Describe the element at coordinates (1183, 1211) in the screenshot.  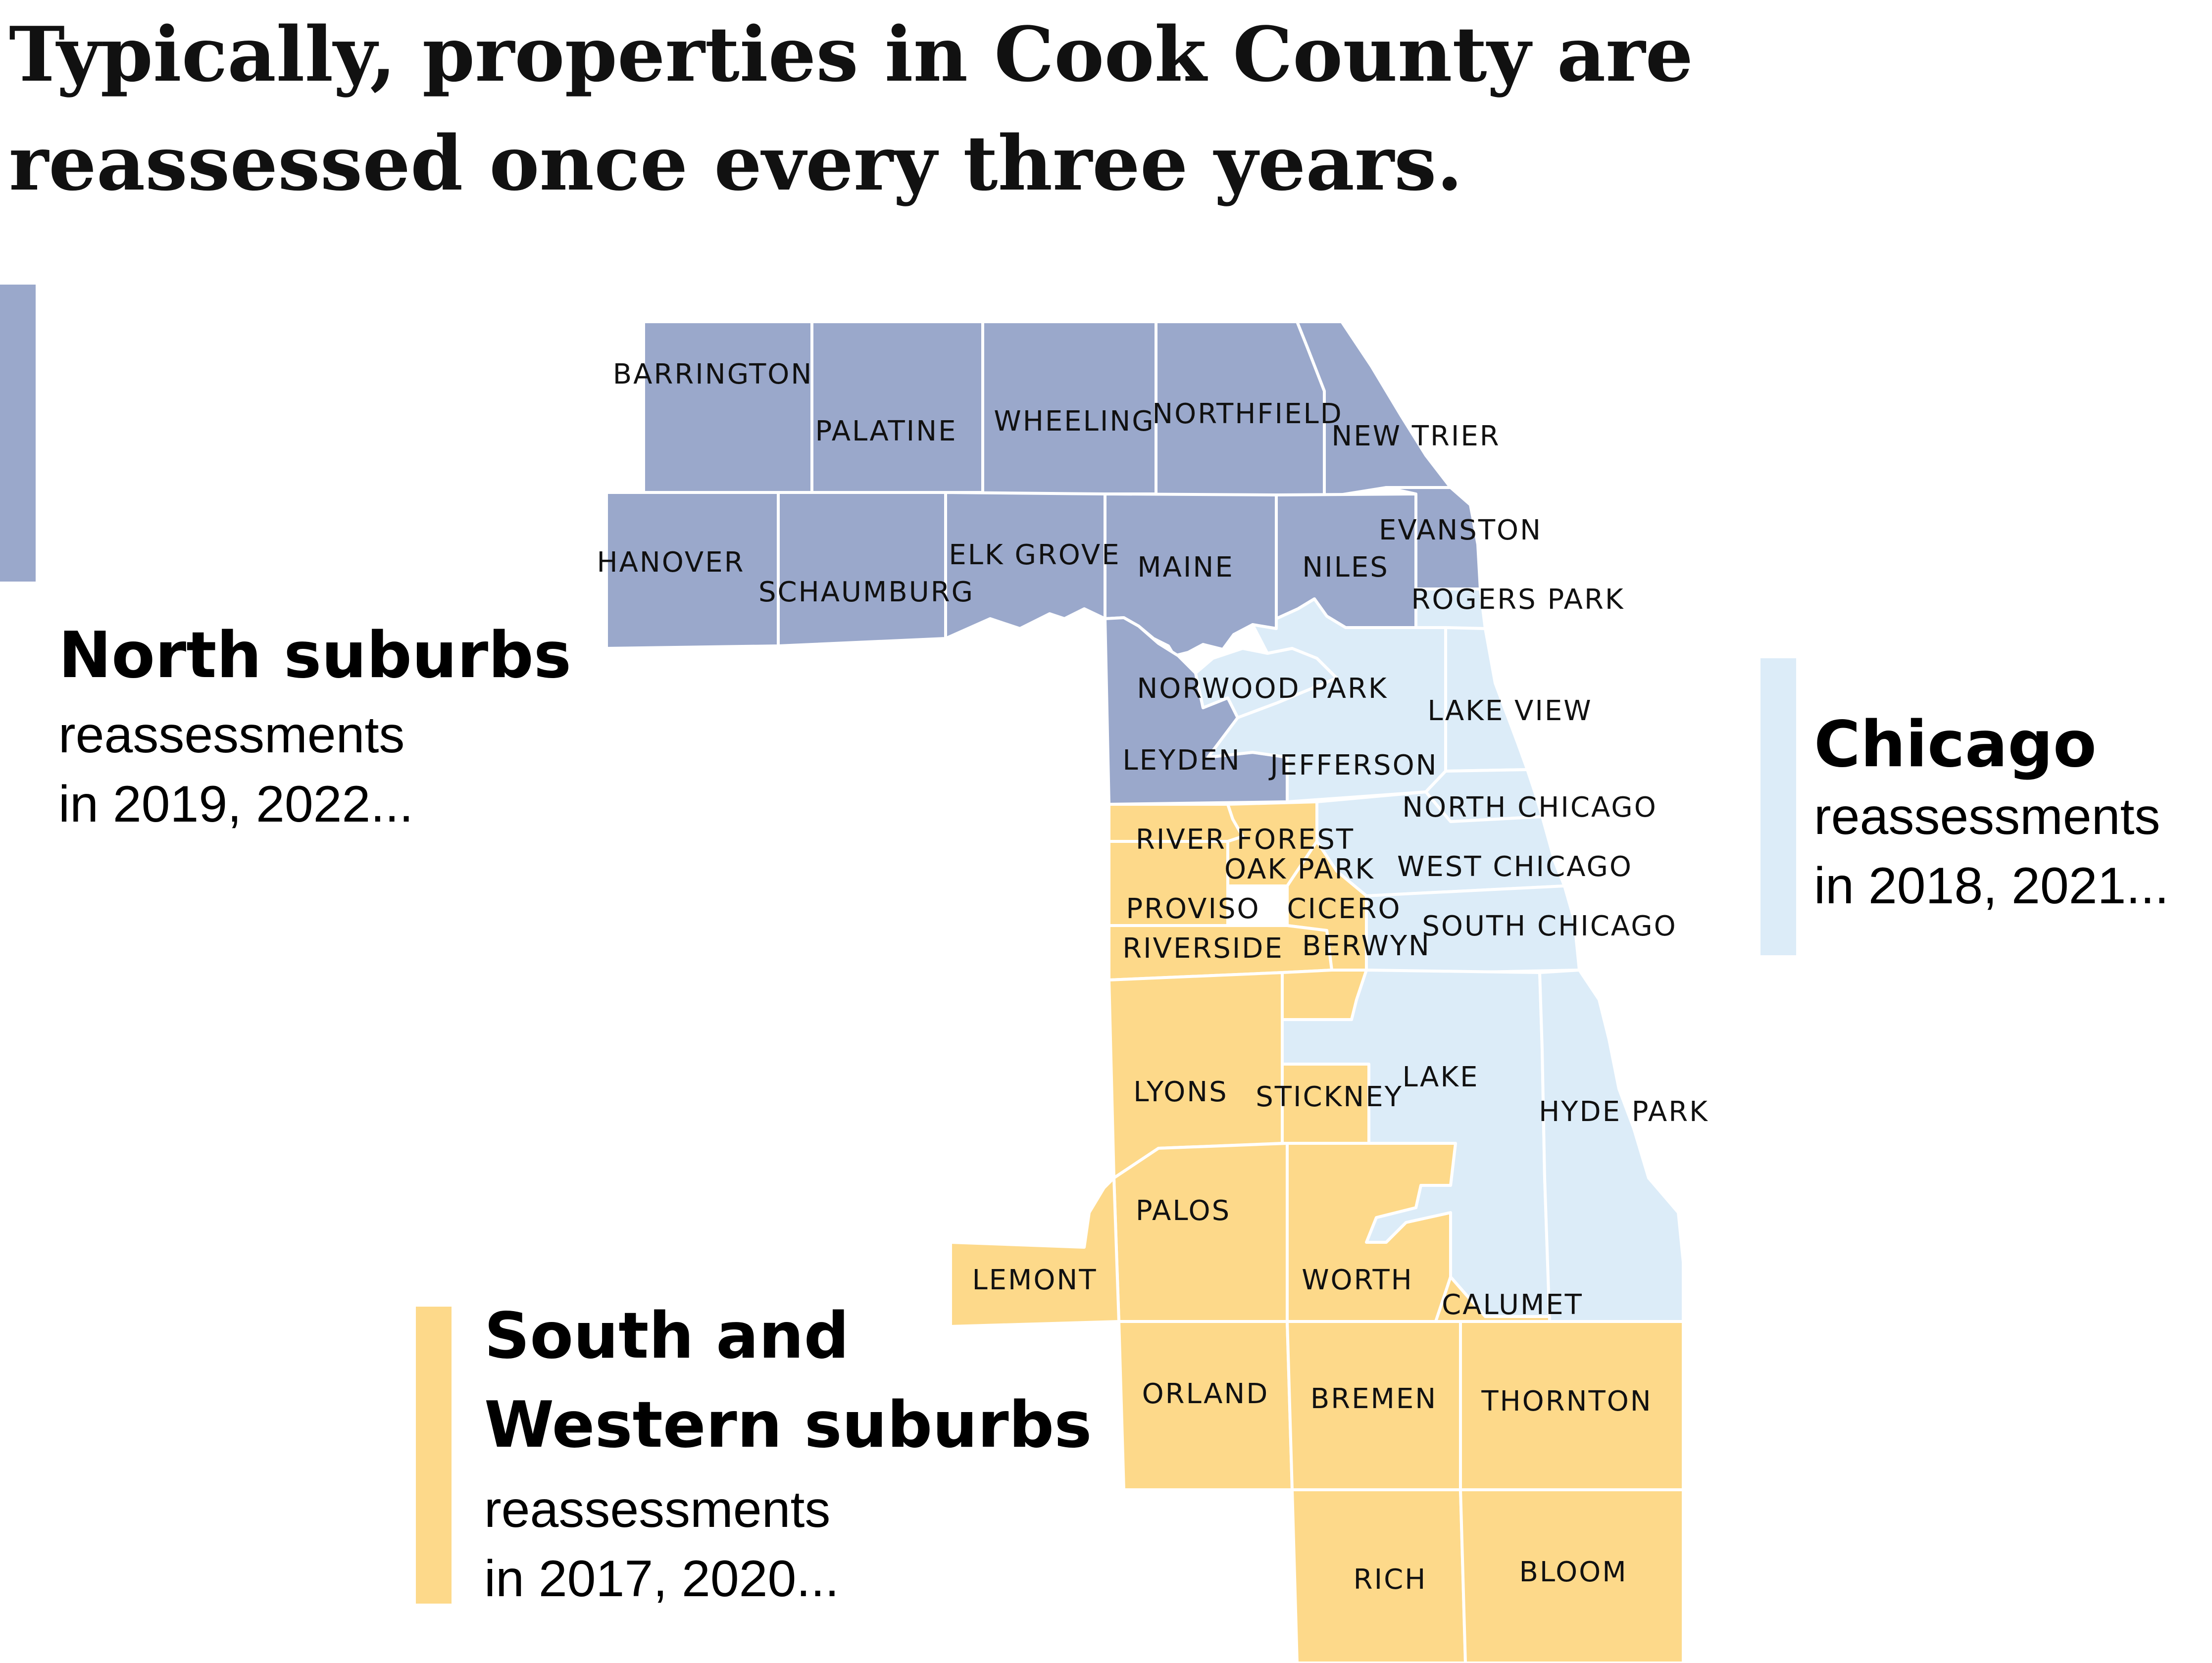
I see `label-palos: PALOS` at that location.